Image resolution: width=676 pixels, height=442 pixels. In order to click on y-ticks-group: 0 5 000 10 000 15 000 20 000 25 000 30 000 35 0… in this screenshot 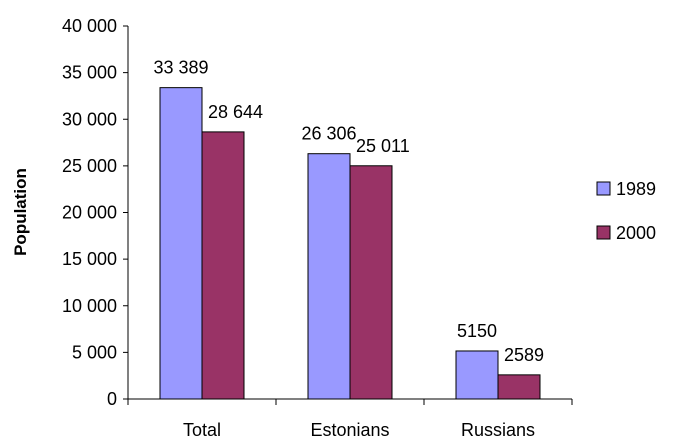, I will do `click(95, 212)`.